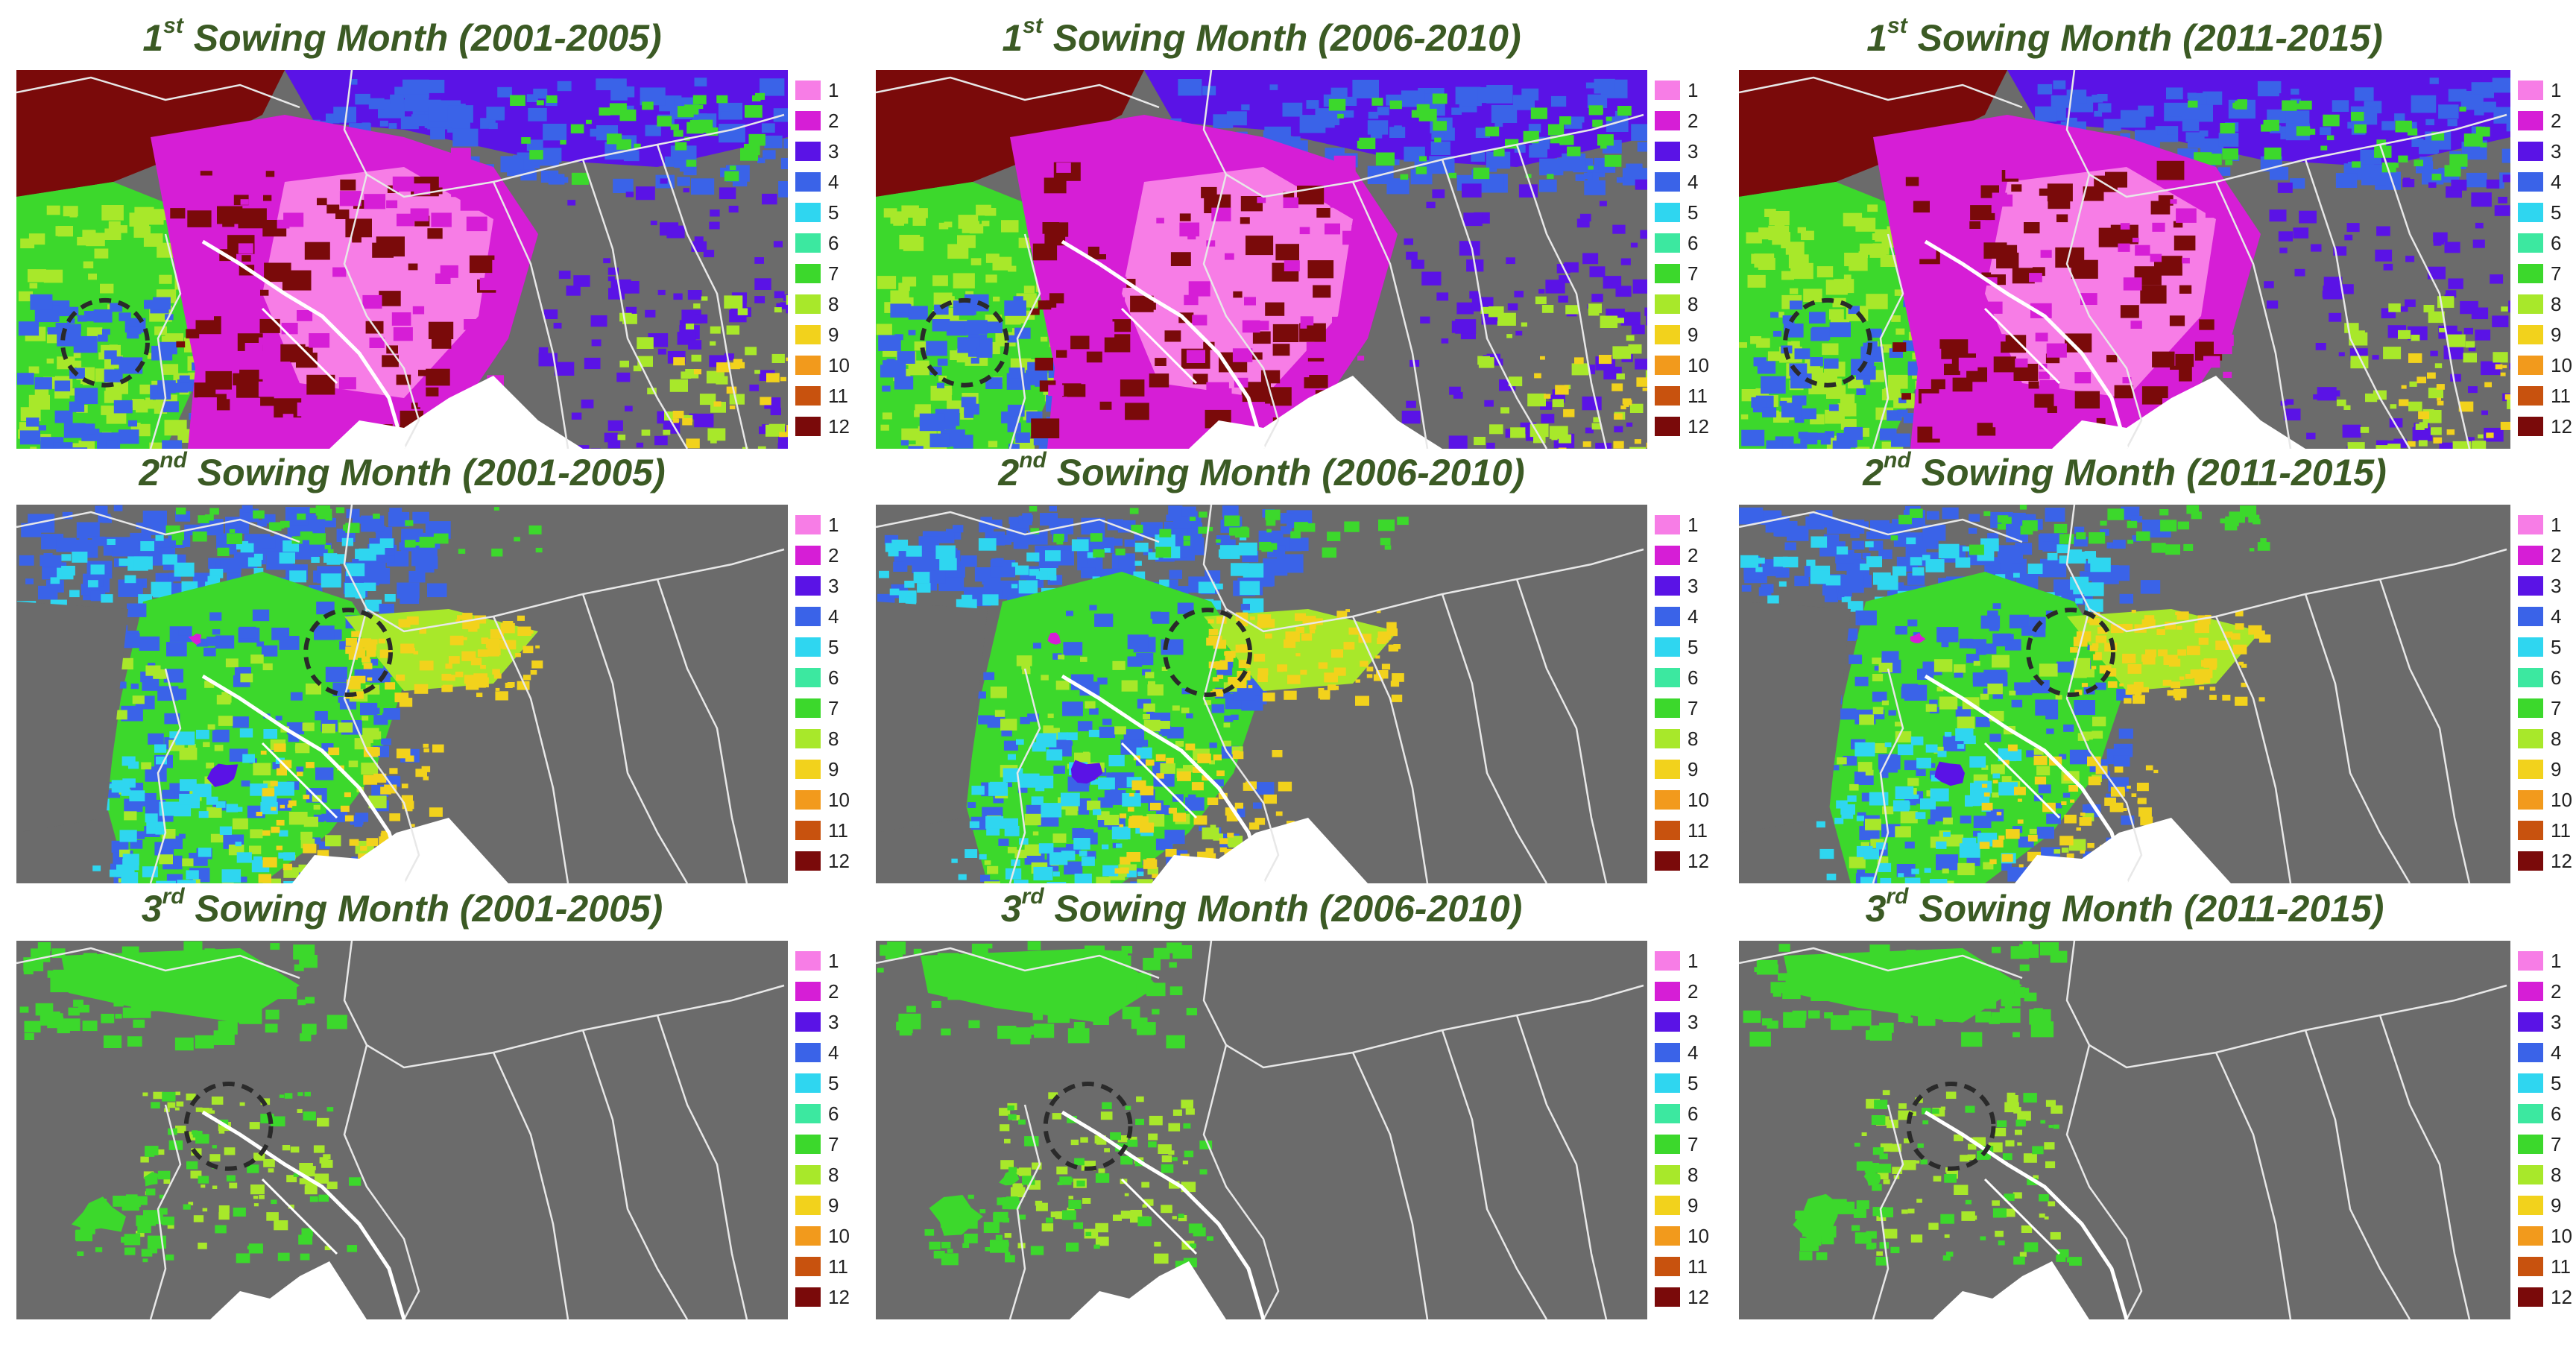 Image resolution: width=2576 pixels, height=1347 pixels. I want to click on legend-label: 10, so click(2561, 1236).